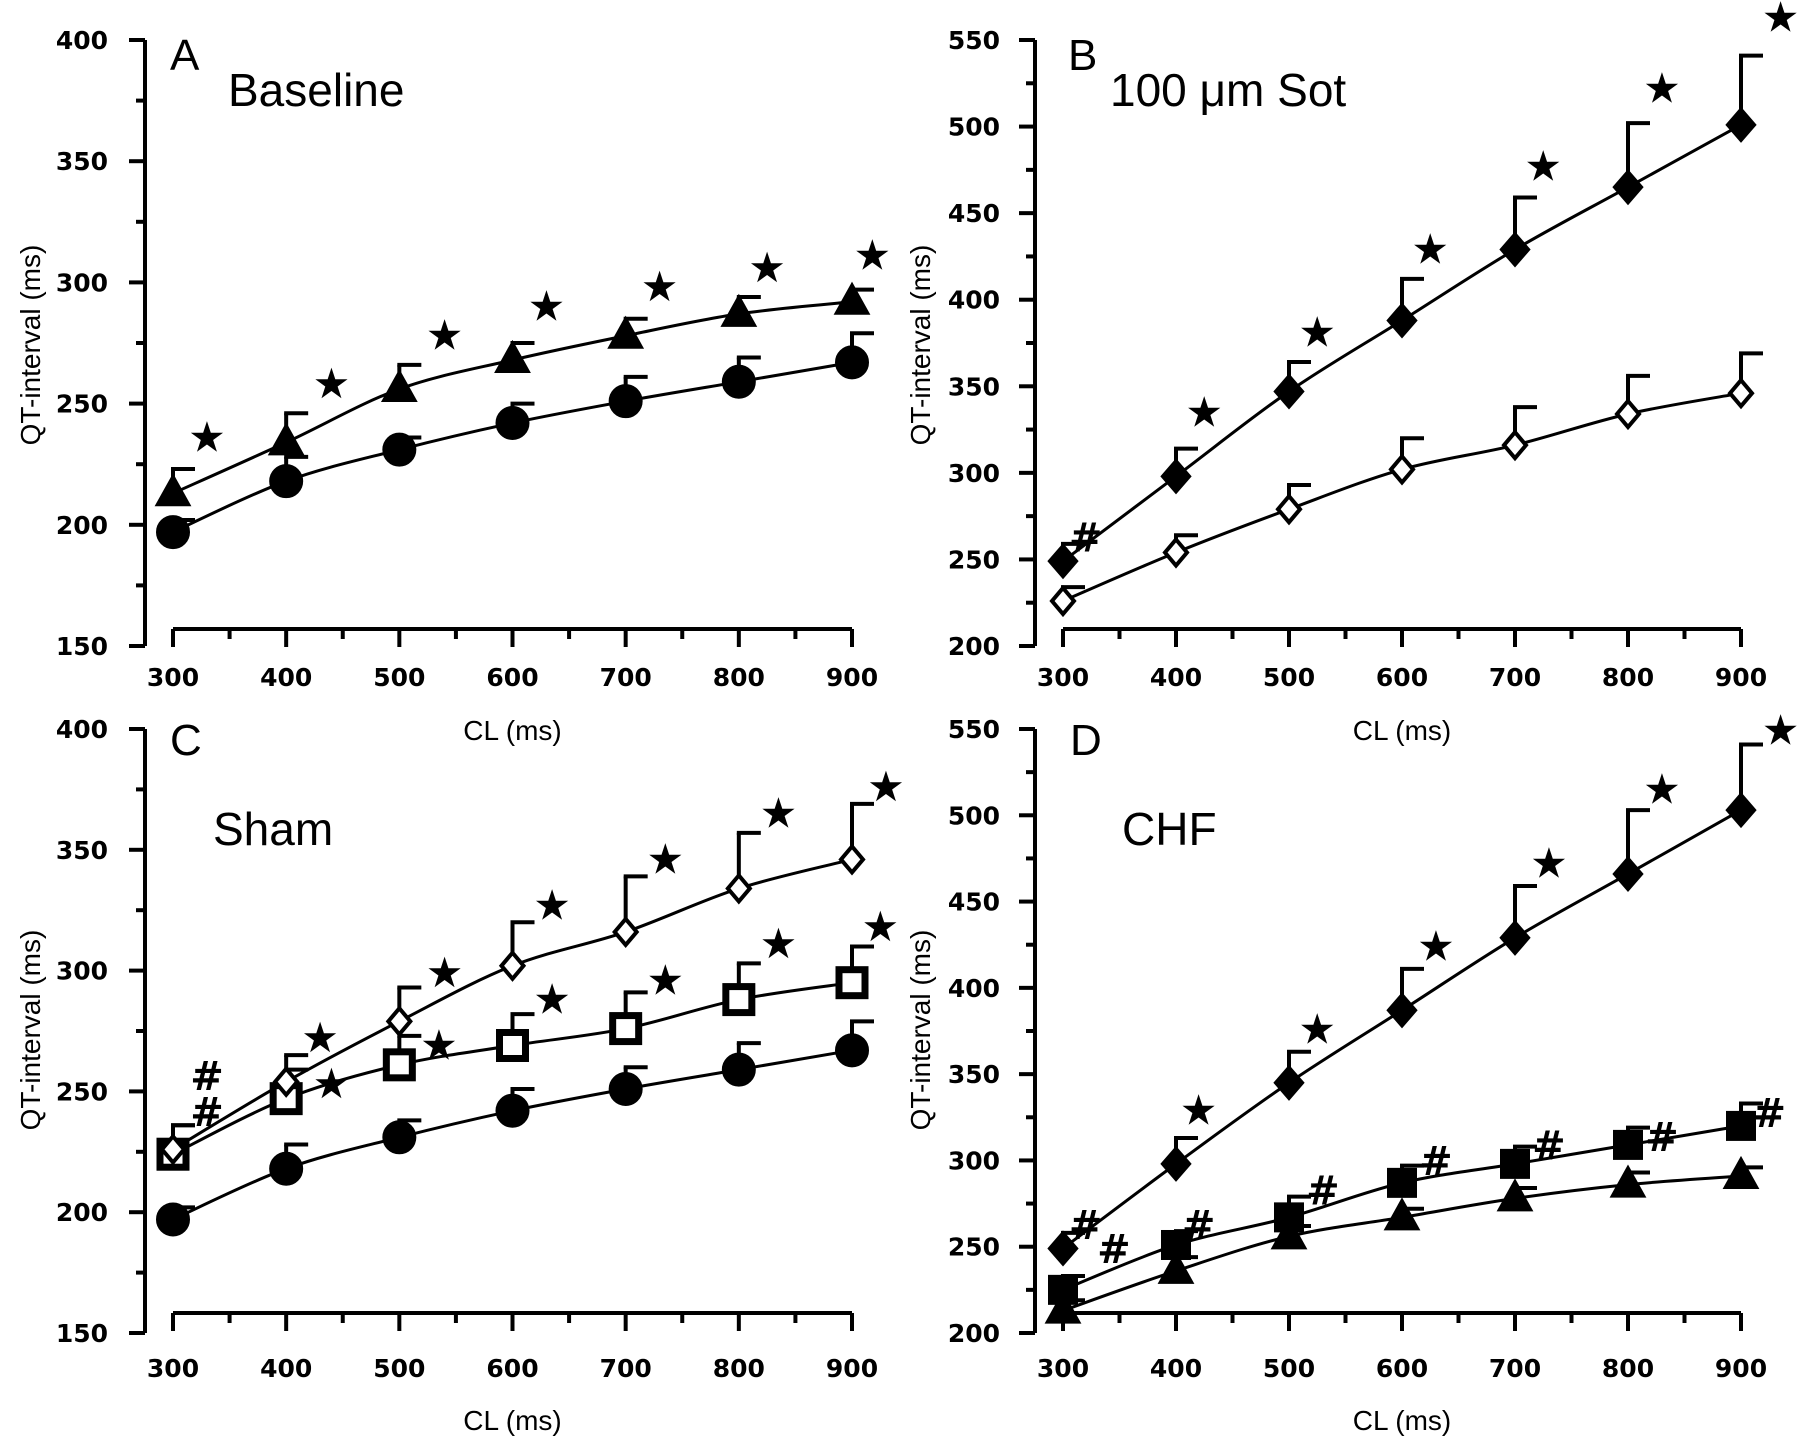 This screenshot has height=1437, width=1800. I want to click on panel-letter: D, so click(1086, 740).